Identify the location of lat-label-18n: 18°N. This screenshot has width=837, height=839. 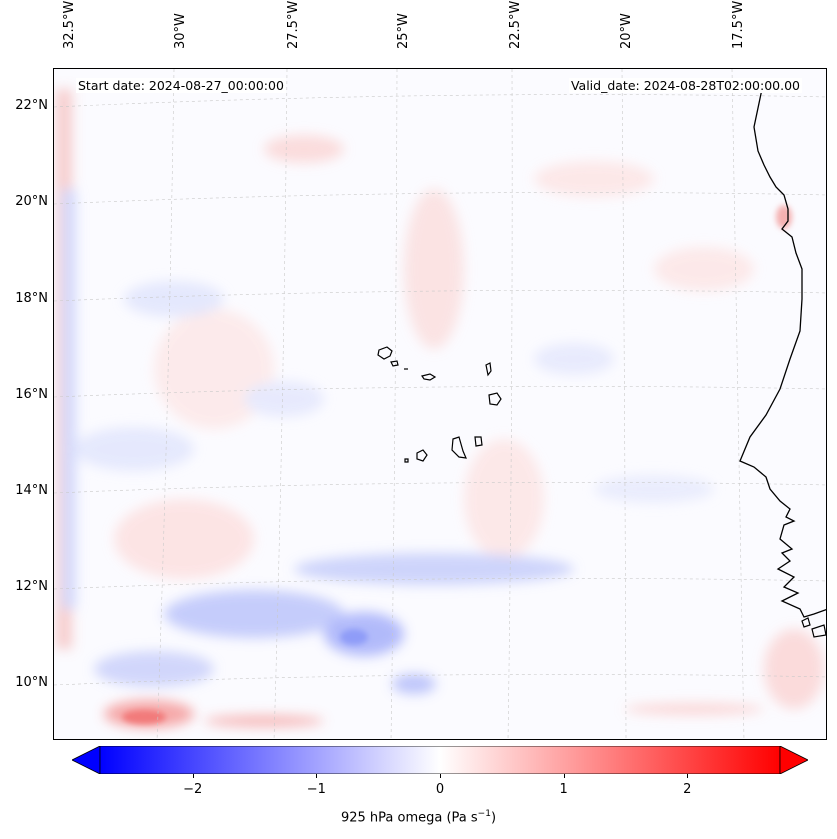
(31, 298).